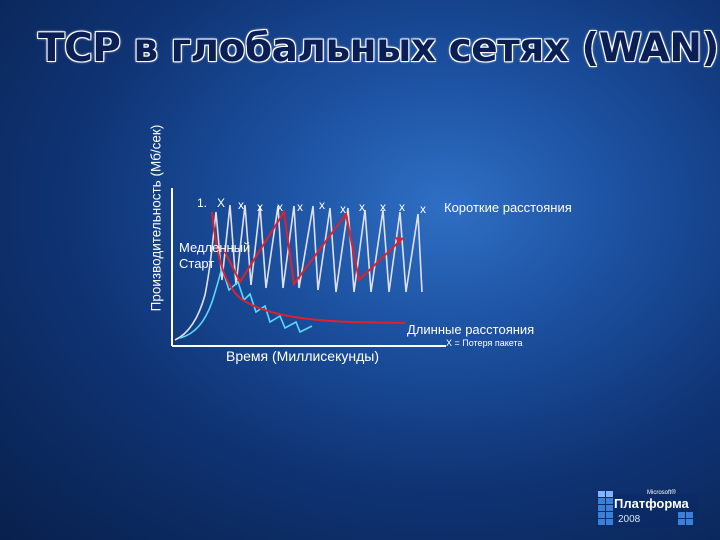 The image size is (720, 540). What do you see at coordinates (303, 356) in the screenshot?
I see `x-axis-label: Время (Миллисекунды)` at bounding box center [303, 356].